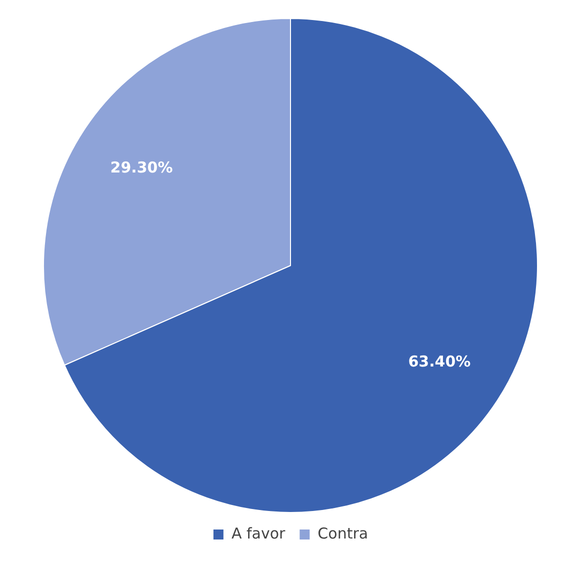  Describe the element at coordinates (141, 167) in the screenshot. I see `data-label: 29.30%` at that location.